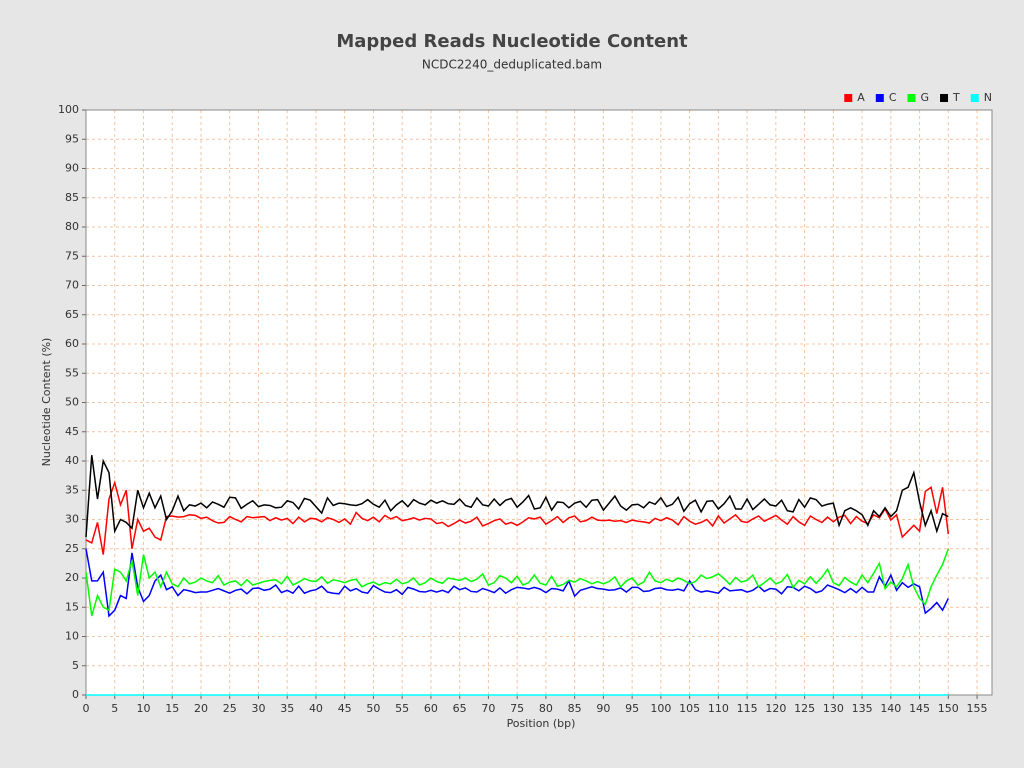 The width and height of the screenshot is (1024, 768). What do you see at coordinates (689, 708) in the screenshot?
I see `x-tick-label: 105` at bounding box center [689, 708].